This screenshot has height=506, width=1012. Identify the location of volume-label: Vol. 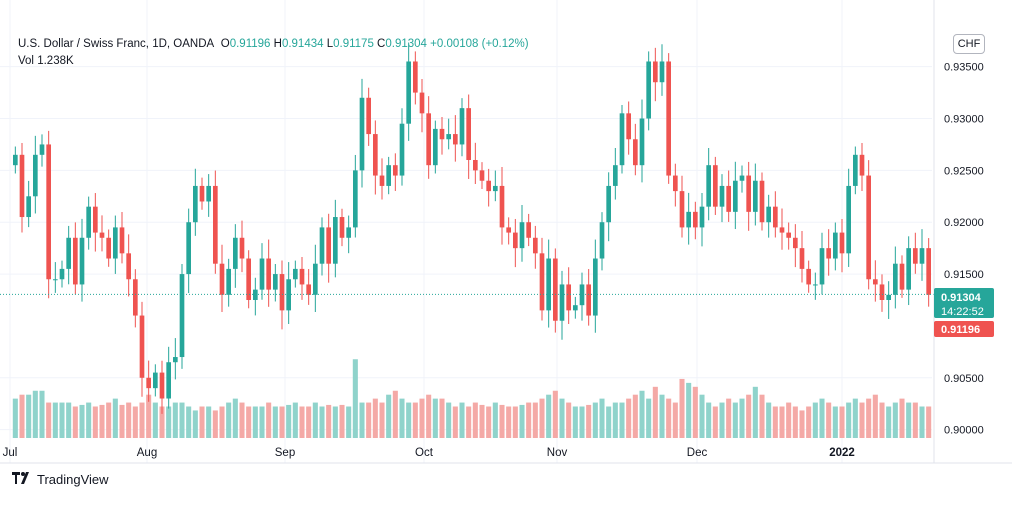
(26, 61).